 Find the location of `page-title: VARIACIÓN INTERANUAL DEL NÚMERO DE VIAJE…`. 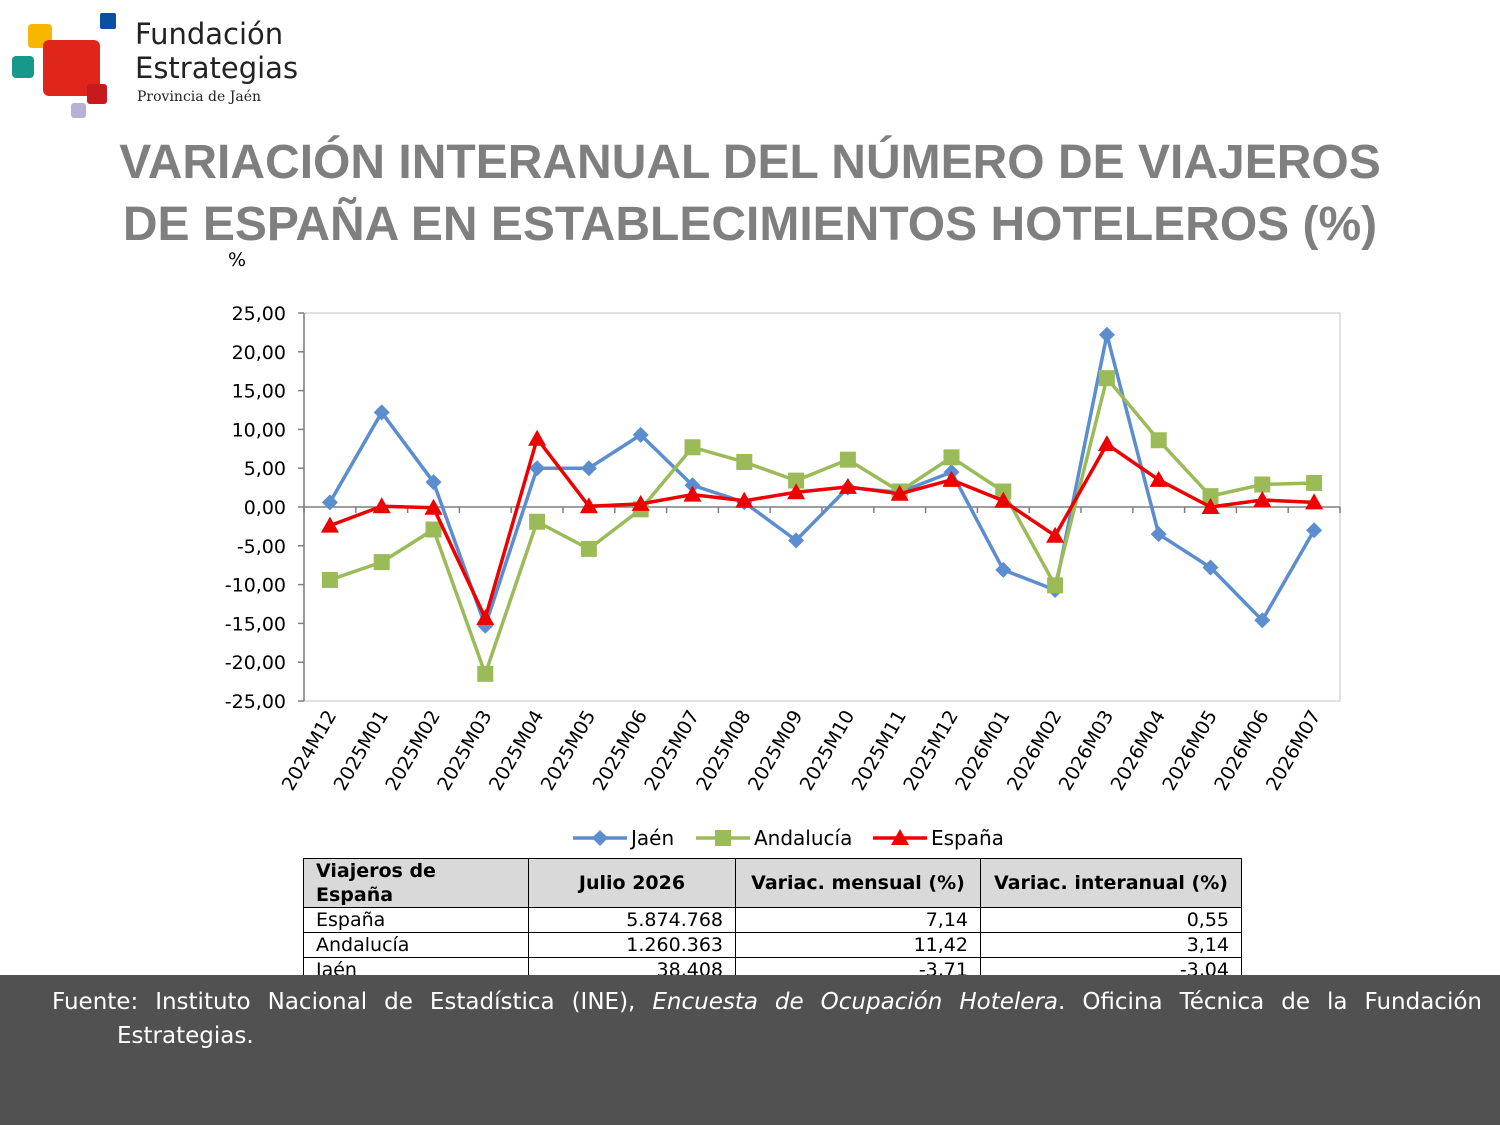

page-title: VARIACIÓN INTERANUAL DEL NÚMERO DE VIAJE… is located at coordinates (750, 194).